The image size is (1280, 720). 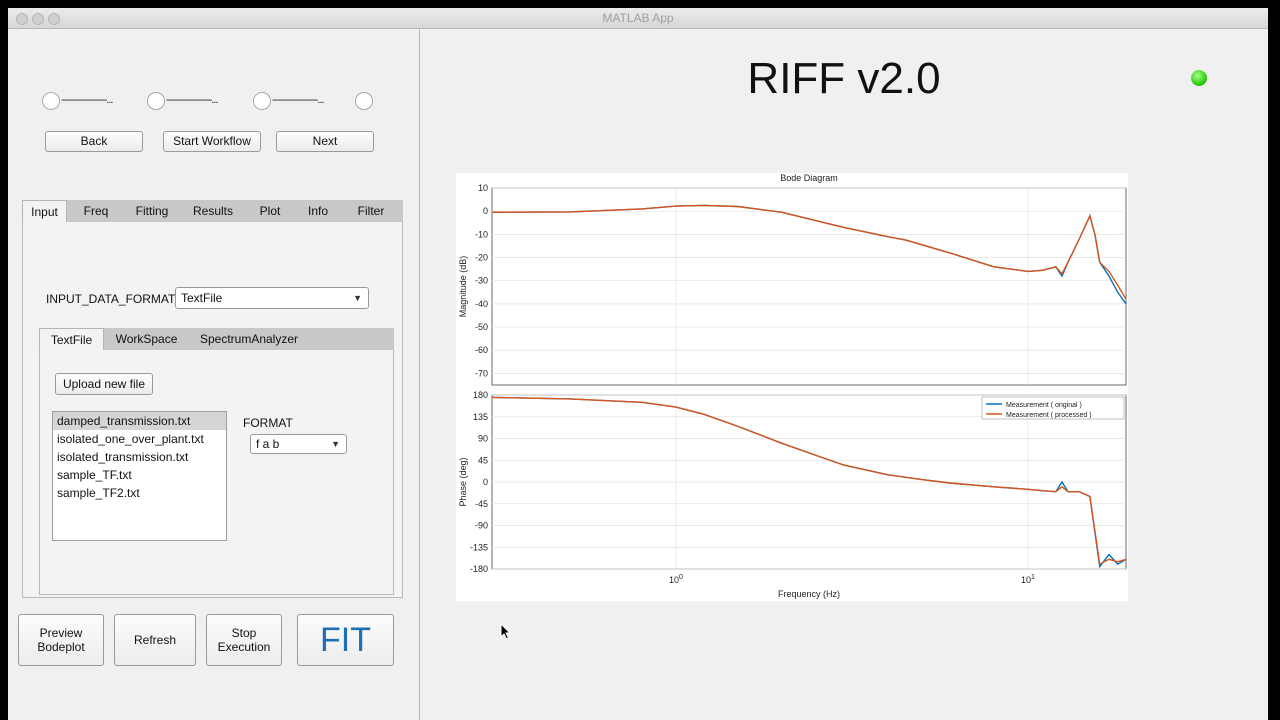 I want to click on maximize-window-icon, so click(x=54, y=19).